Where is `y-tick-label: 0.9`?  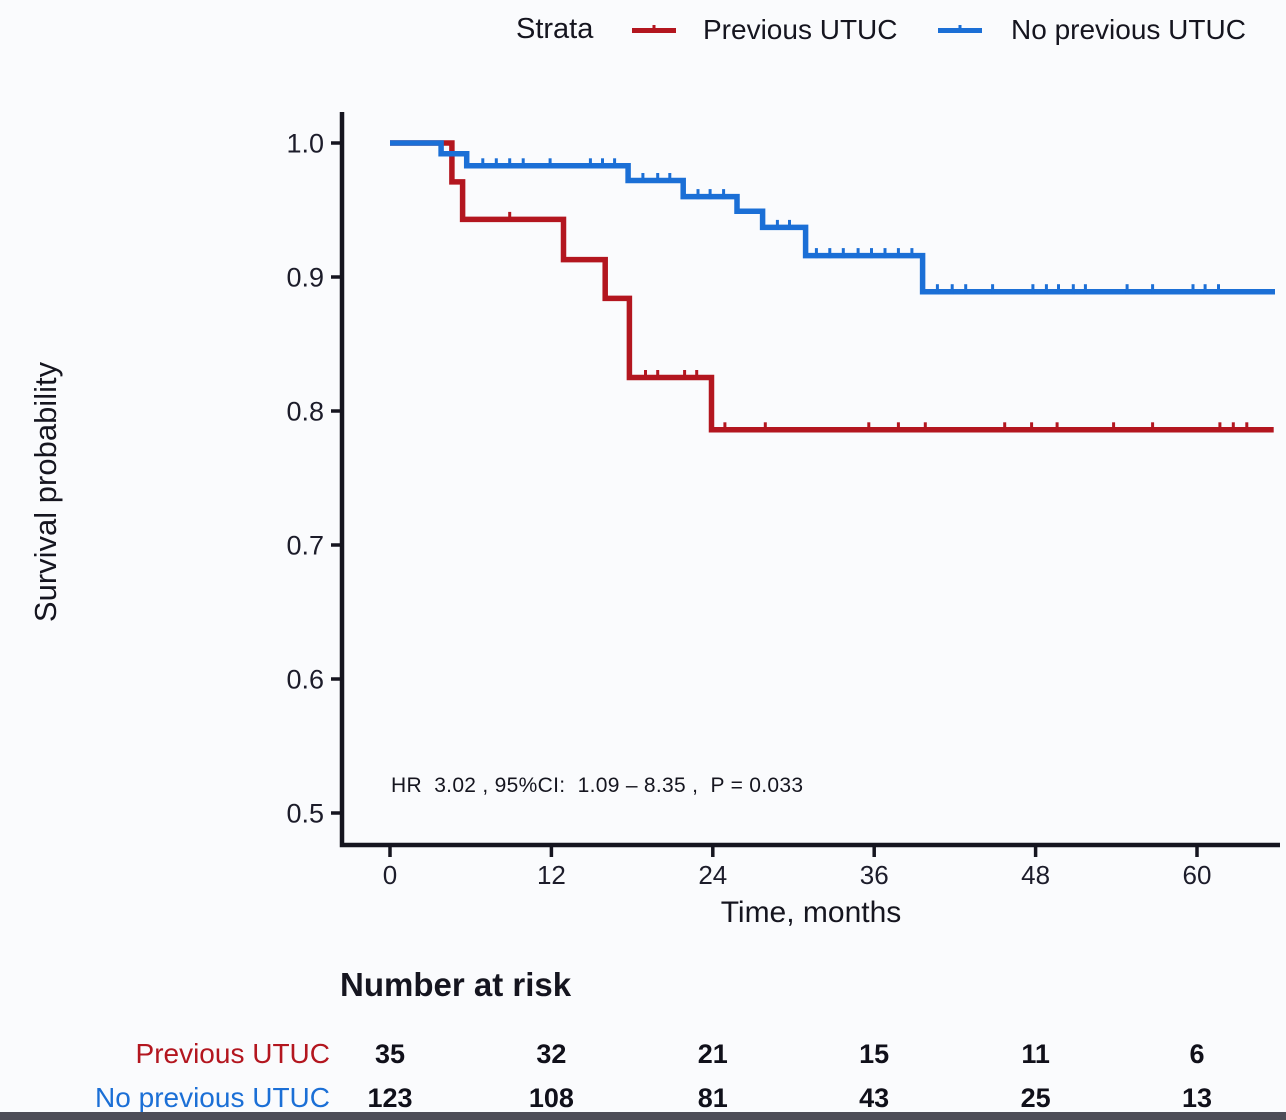
y-tick-label: 0.9 is located at coordinates (305, 278).